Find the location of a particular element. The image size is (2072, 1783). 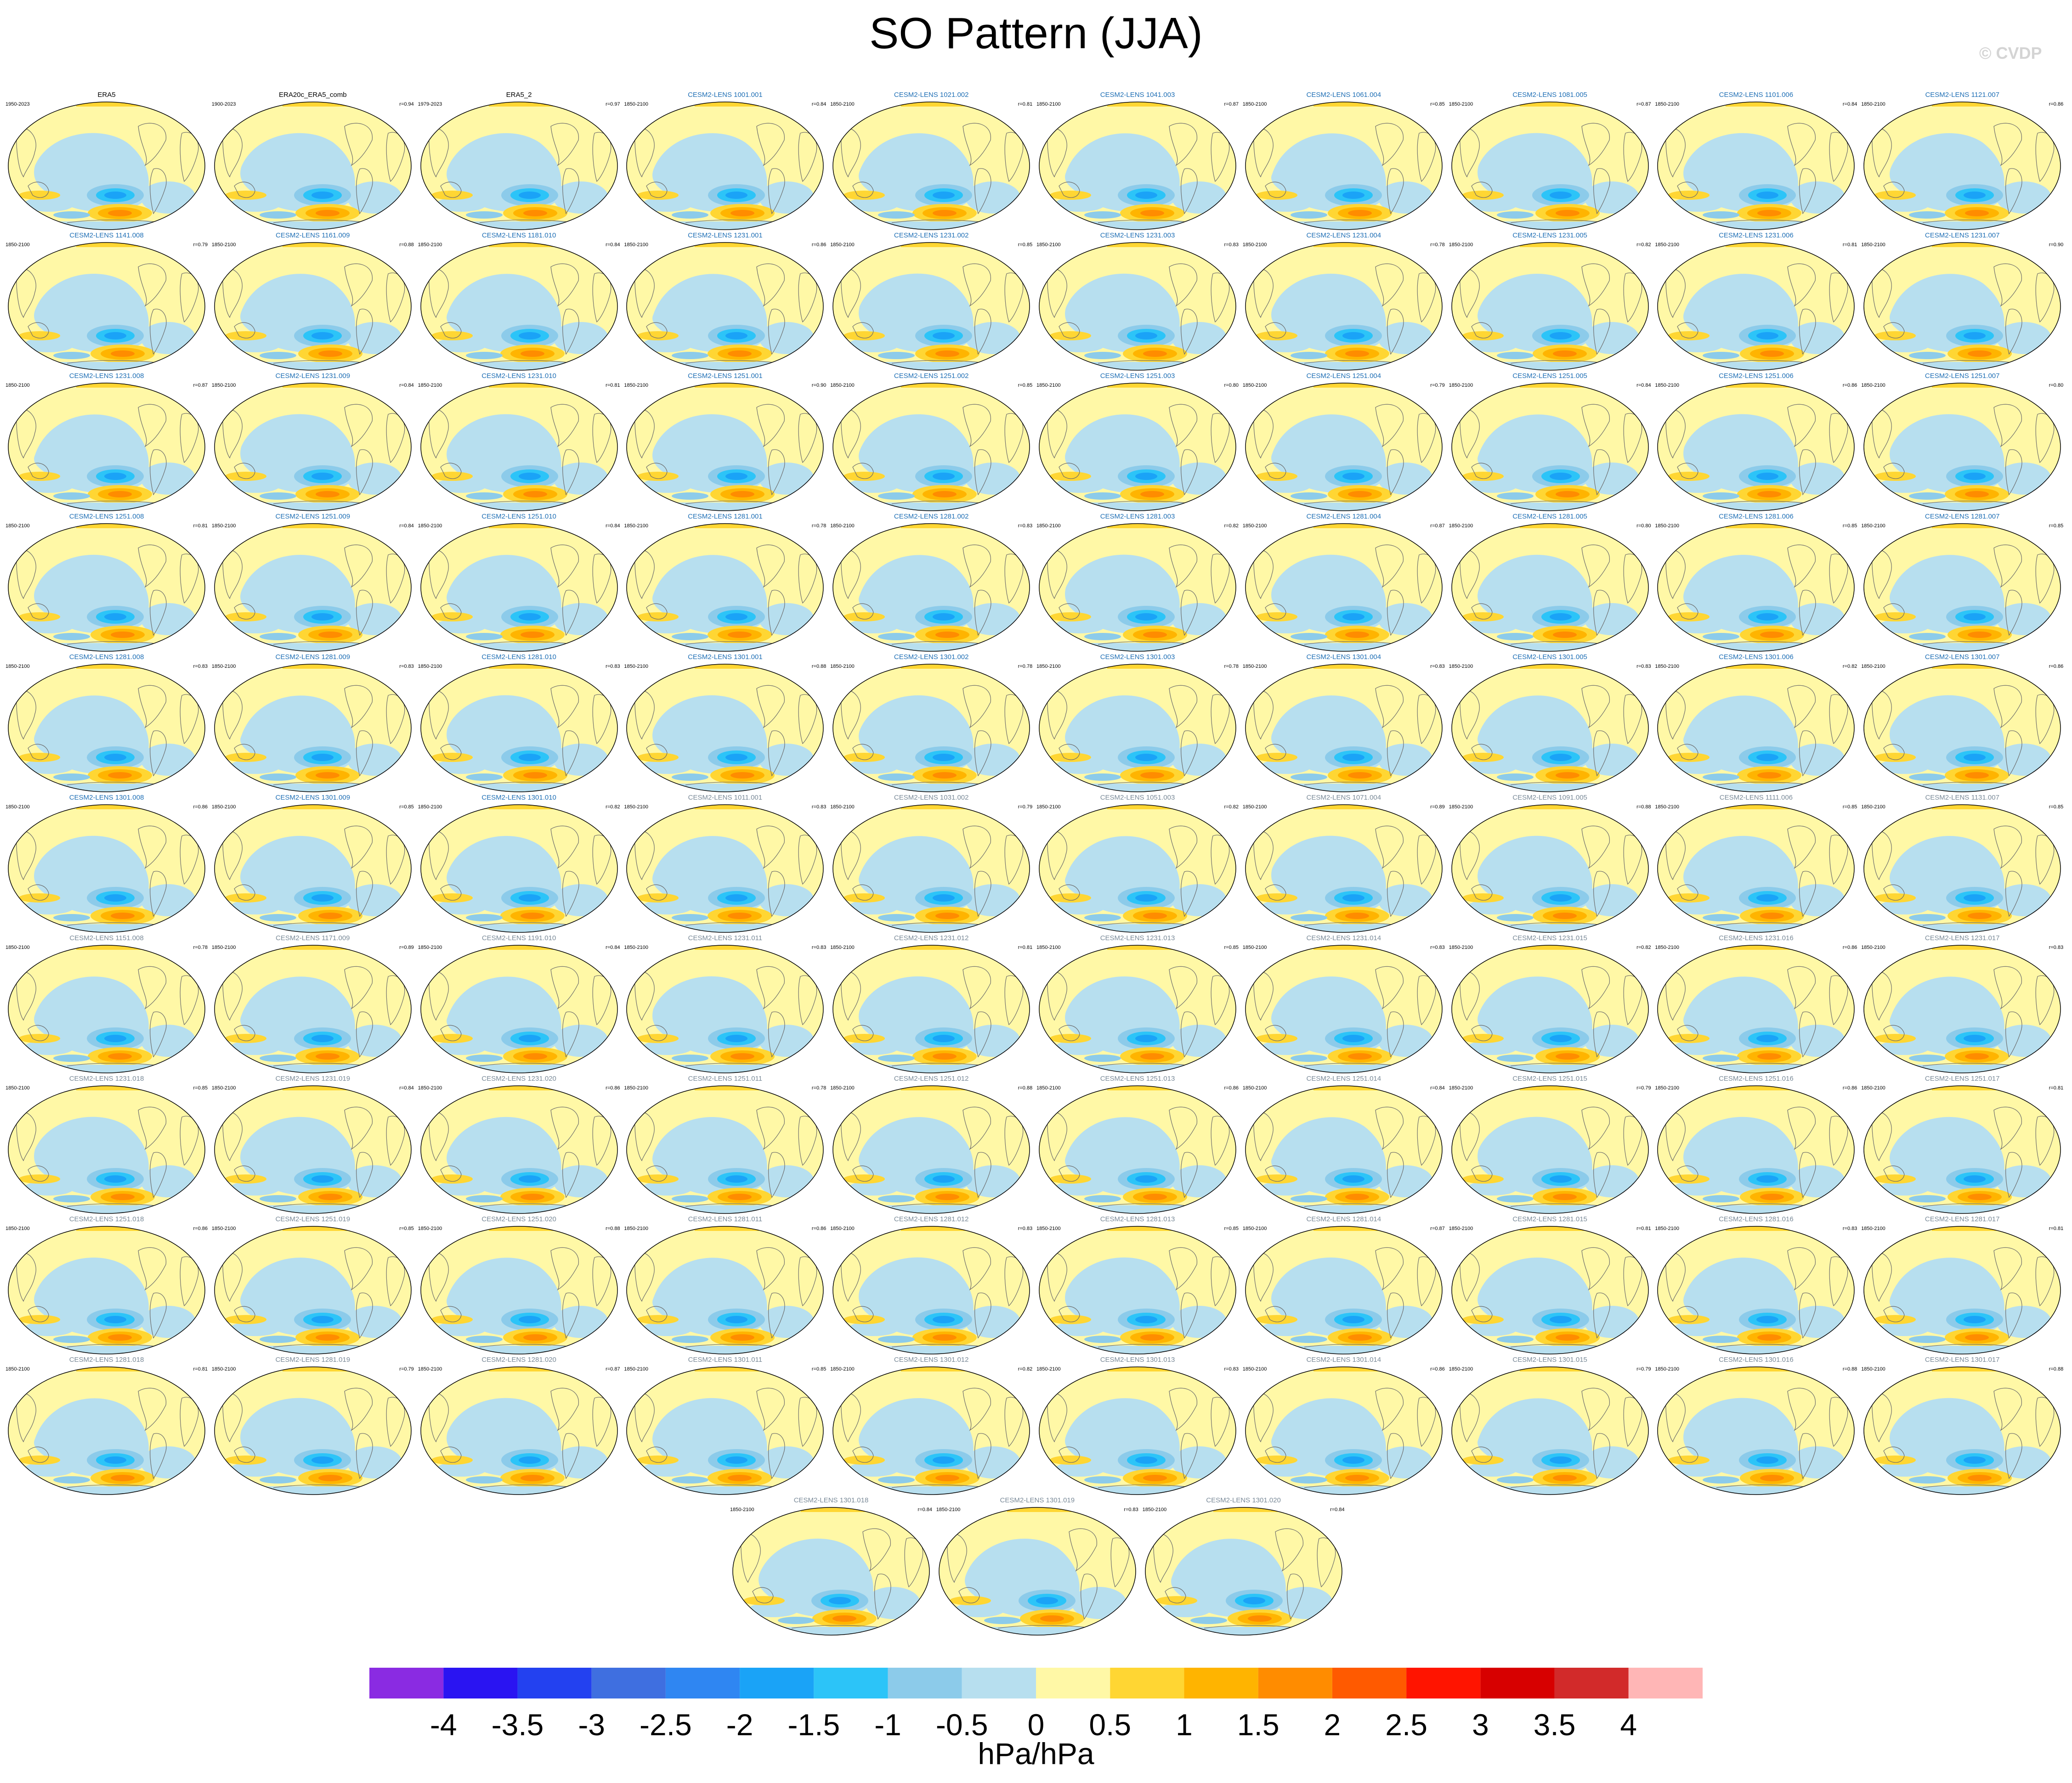

panel-title: CESM2-LENS 1251.004 is located at coordinates (1343, 376).